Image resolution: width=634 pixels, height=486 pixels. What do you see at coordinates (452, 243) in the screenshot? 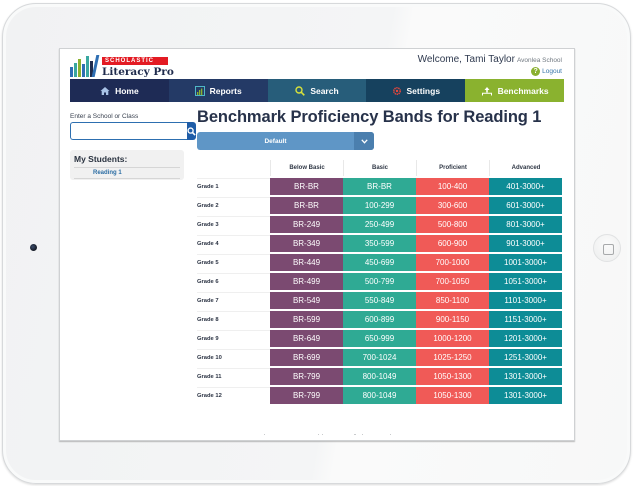
I see `proficient-cell: 600-900` at bounding box center [452, 243].